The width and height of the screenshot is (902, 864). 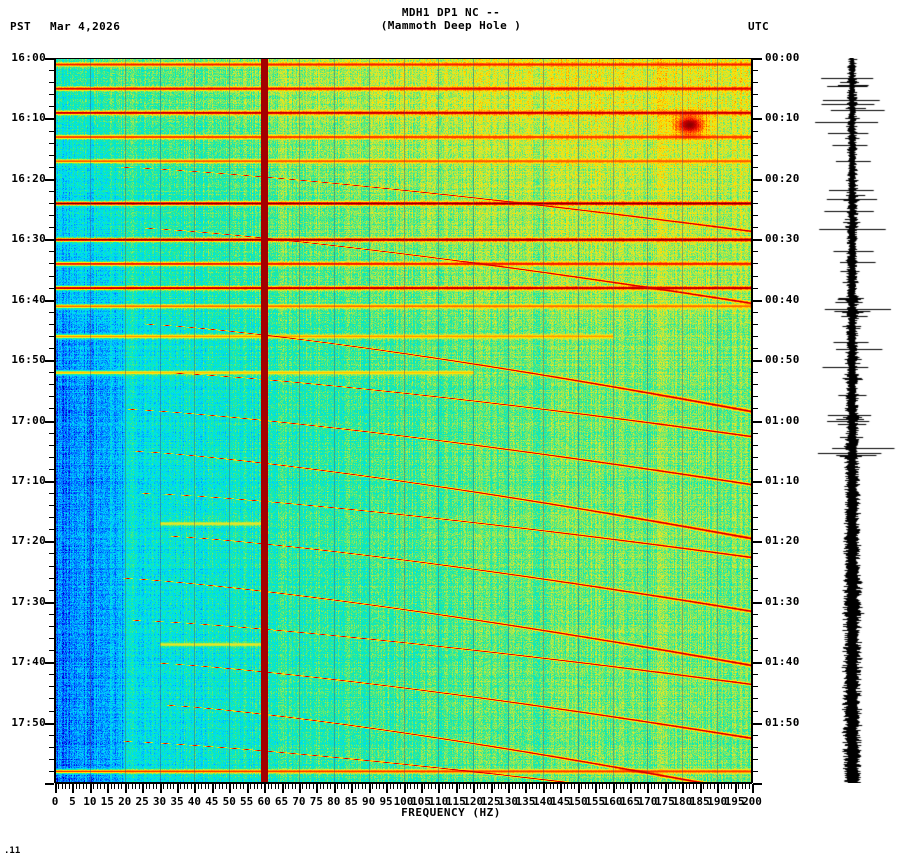 I want to click on date-label: Mar 4,2026, so click(x=85, y=26).